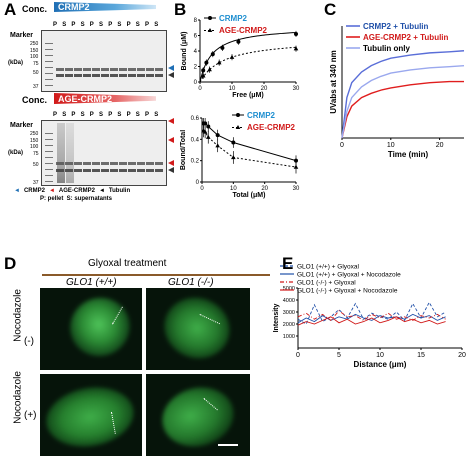 This screenshot has height=459, width=474. What do you see at coordinates (156, 275) in the screenshot?
I see `treatment-divider` at bounding box center [156, 275].